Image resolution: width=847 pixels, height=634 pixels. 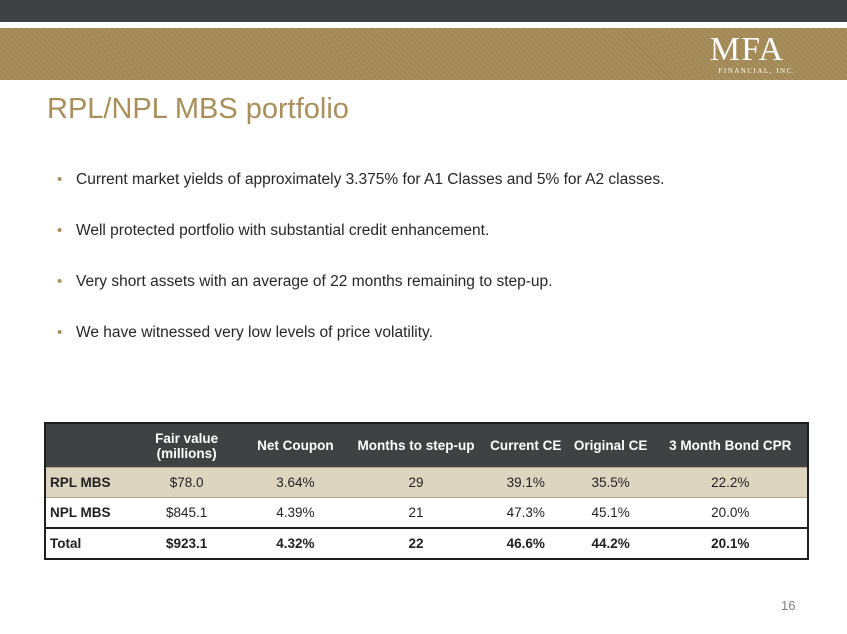 I want to click on header-cell-empty, so click(x=88, y=445).